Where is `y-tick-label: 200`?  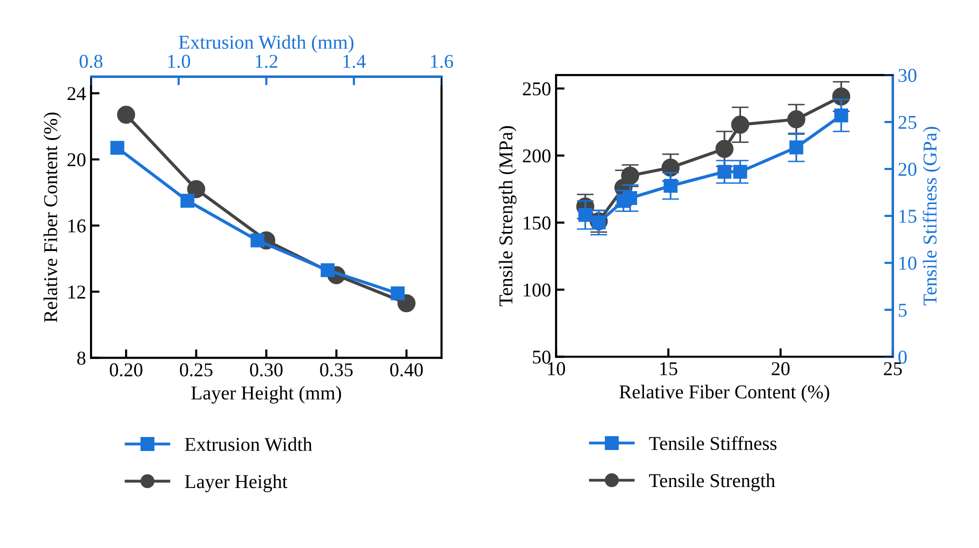
y-tick-label: 200 is located at coordinates (536, 155).